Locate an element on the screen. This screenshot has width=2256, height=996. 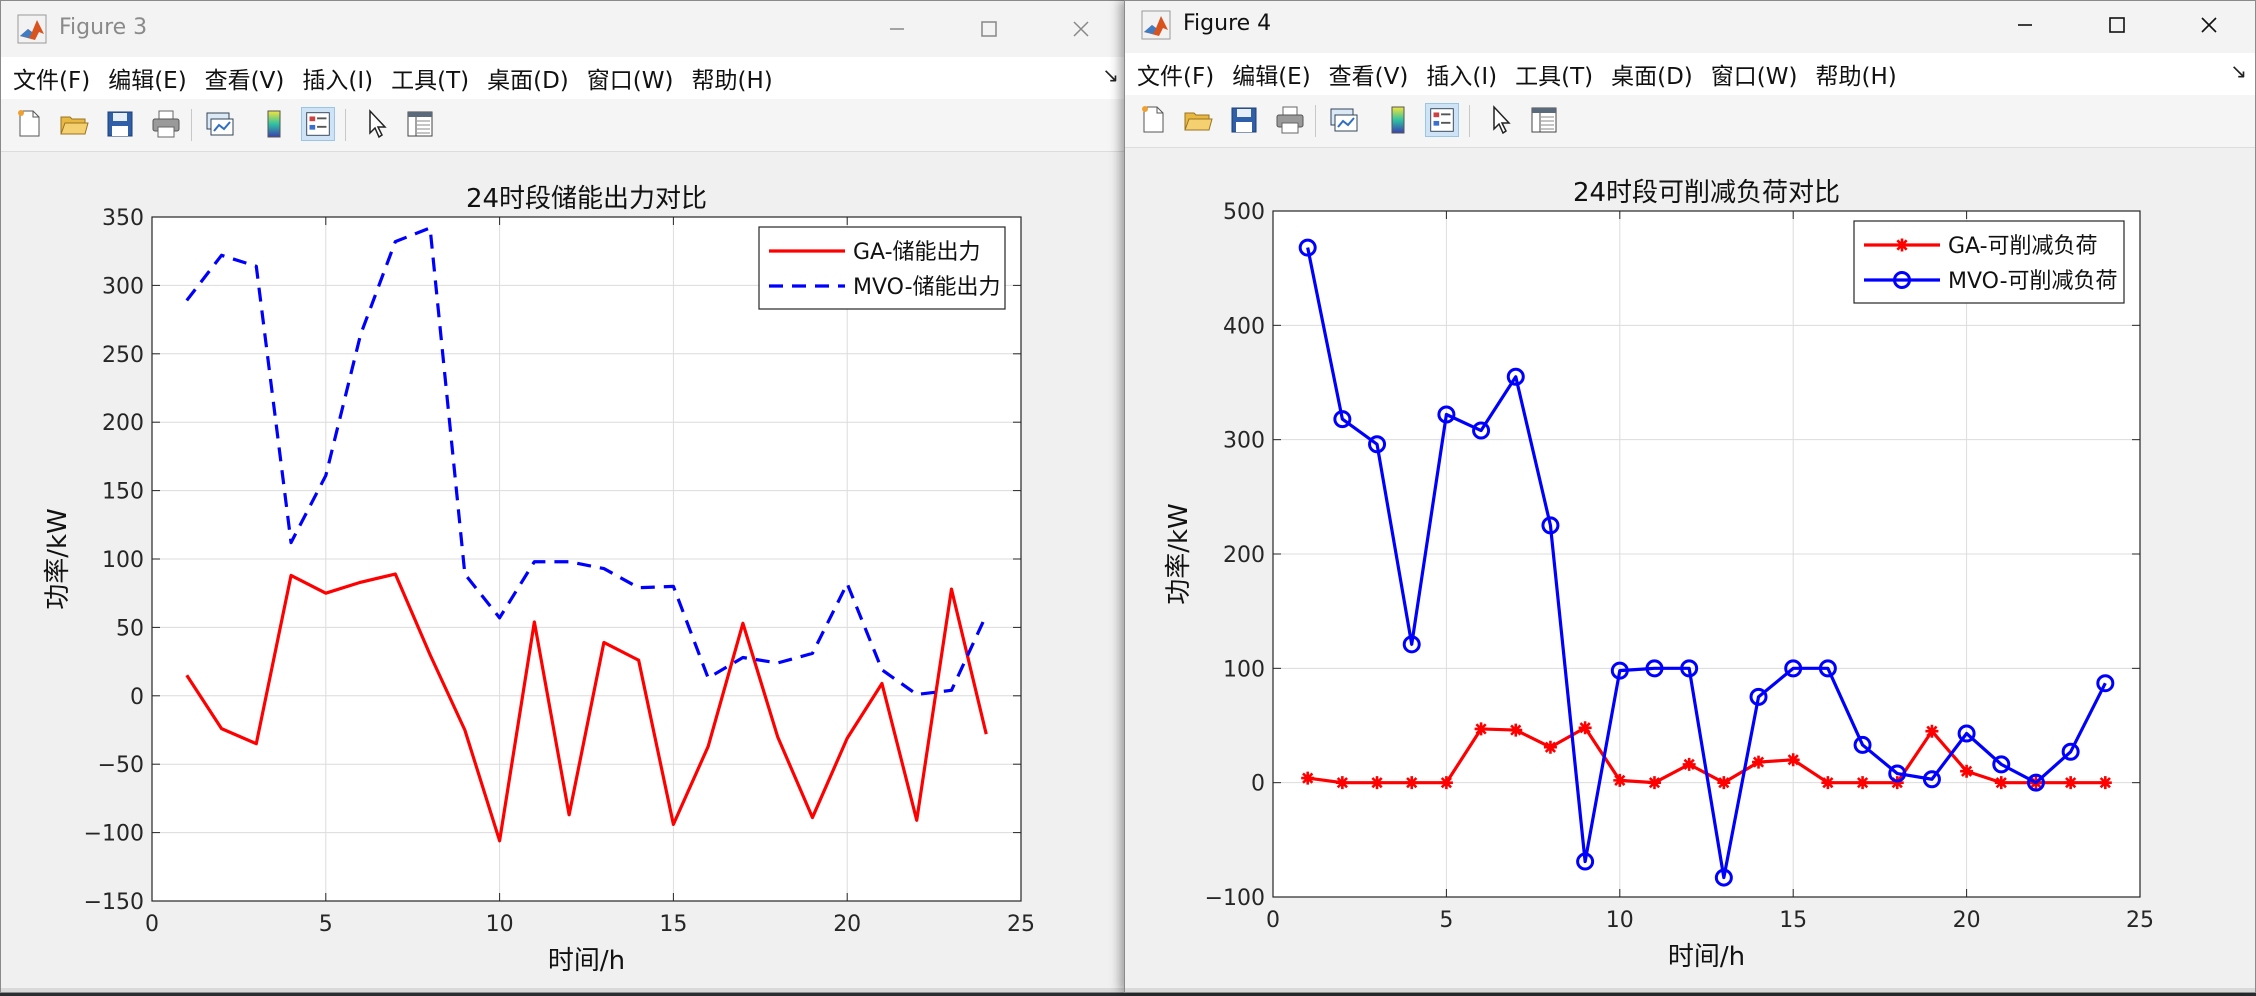
window-bottom-edge is located at coordinates (564, 990).